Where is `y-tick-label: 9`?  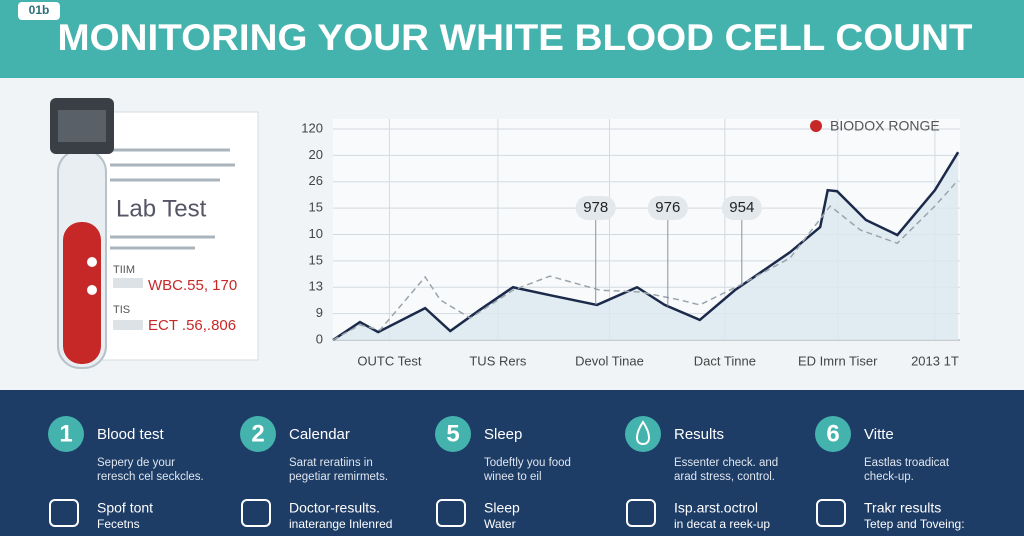 y-tick-label: 9 is located at coordinates (319, 312).